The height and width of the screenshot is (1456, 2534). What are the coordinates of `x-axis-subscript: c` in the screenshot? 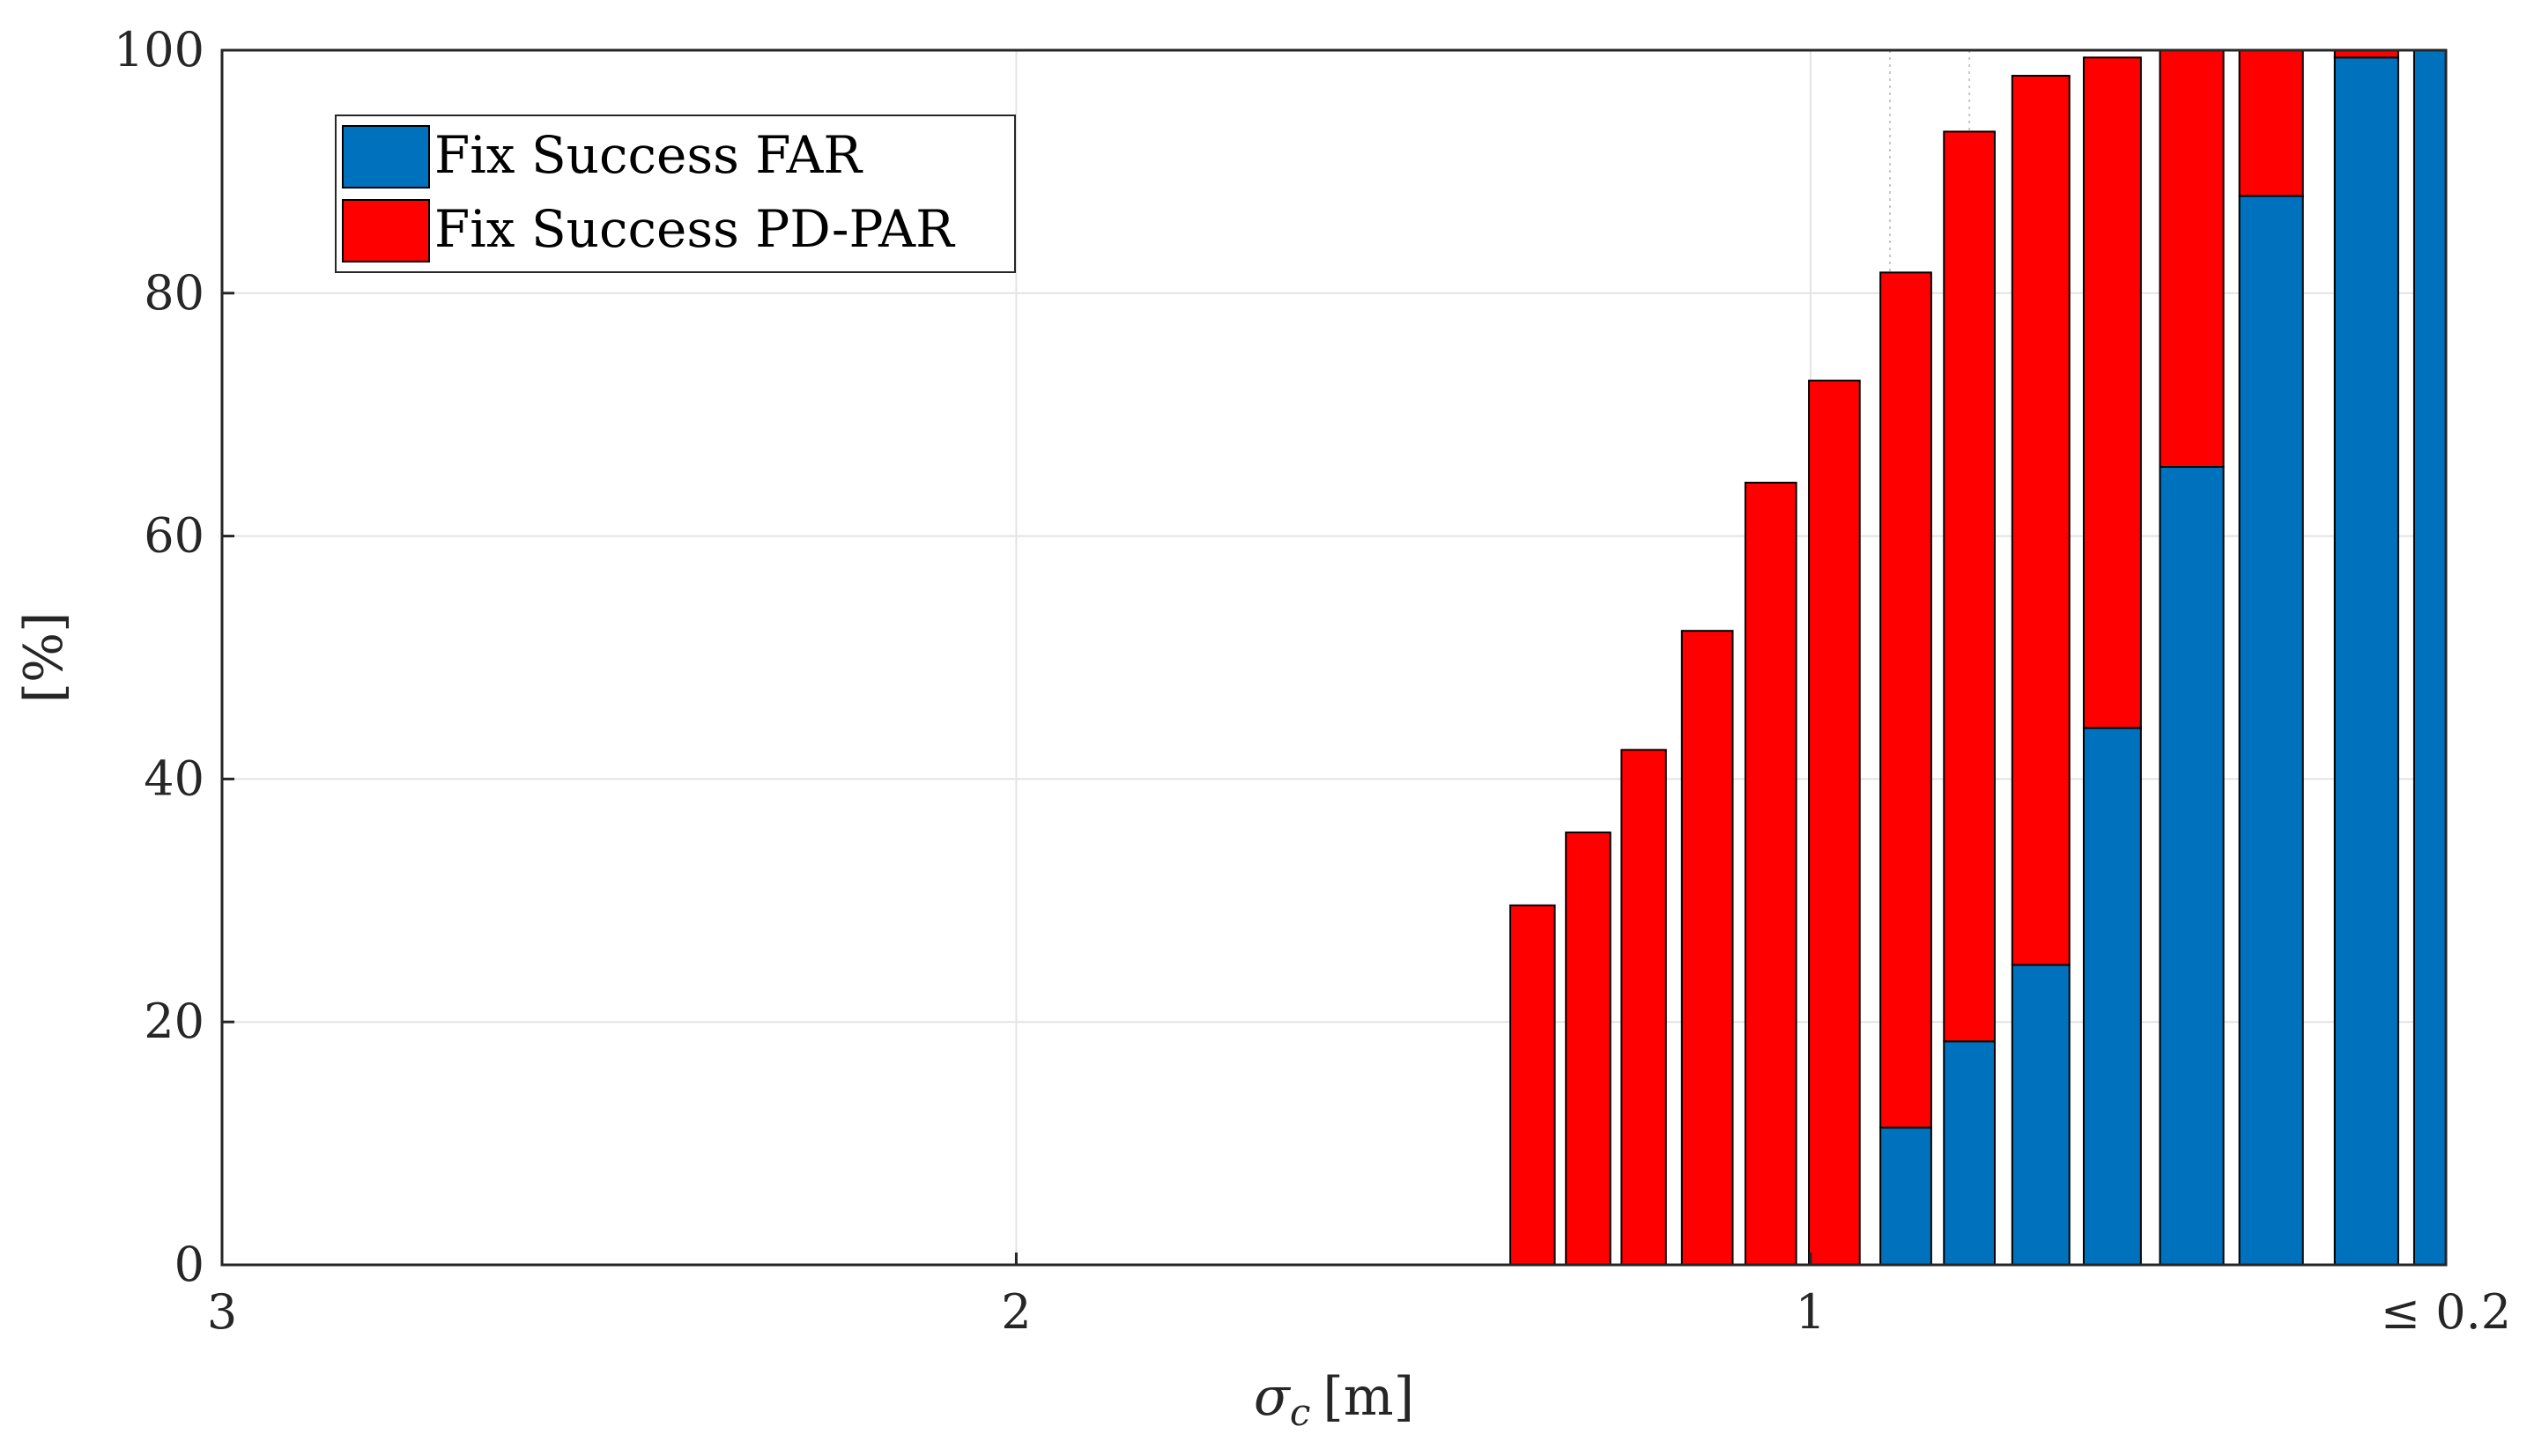 It's located at (1301, 1412).